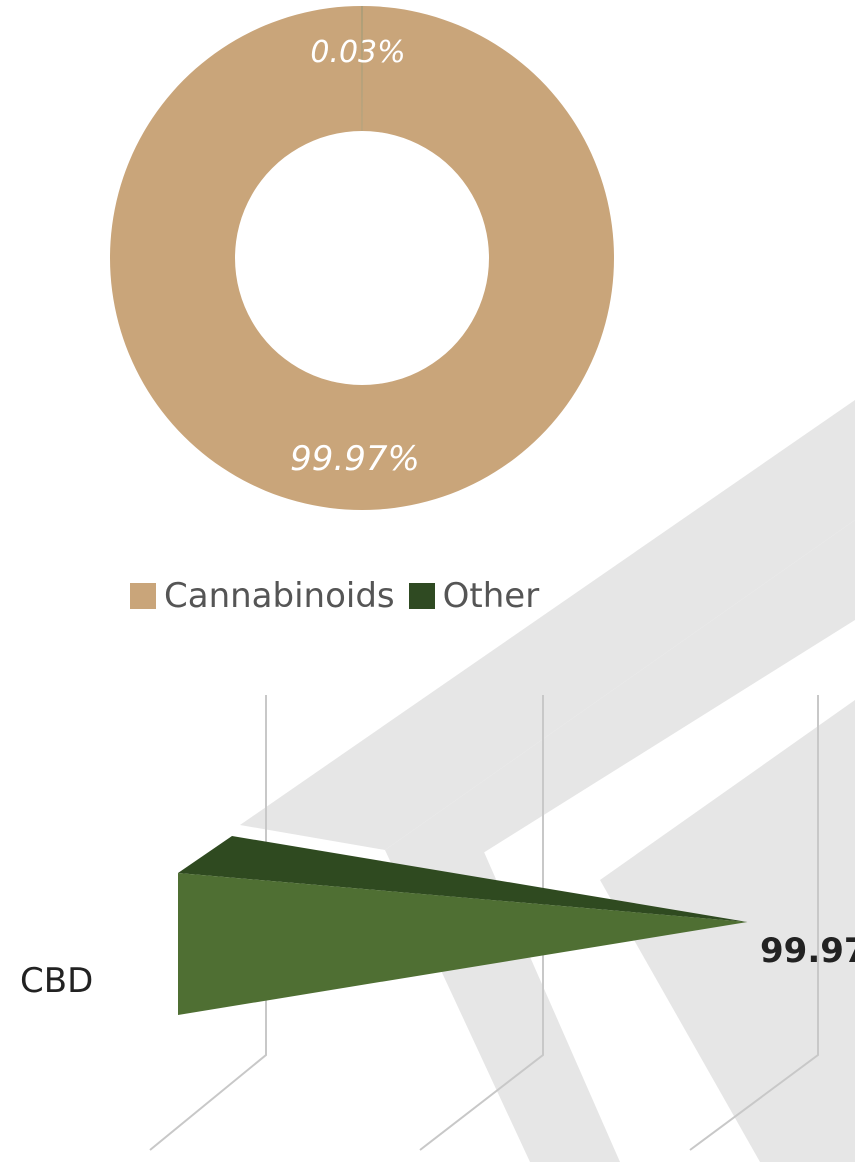 The image size is (855, 1162). Describe the element at coordinates (807, 951) in the screenshot. I see `bar-data-label: 99.97` at that location.